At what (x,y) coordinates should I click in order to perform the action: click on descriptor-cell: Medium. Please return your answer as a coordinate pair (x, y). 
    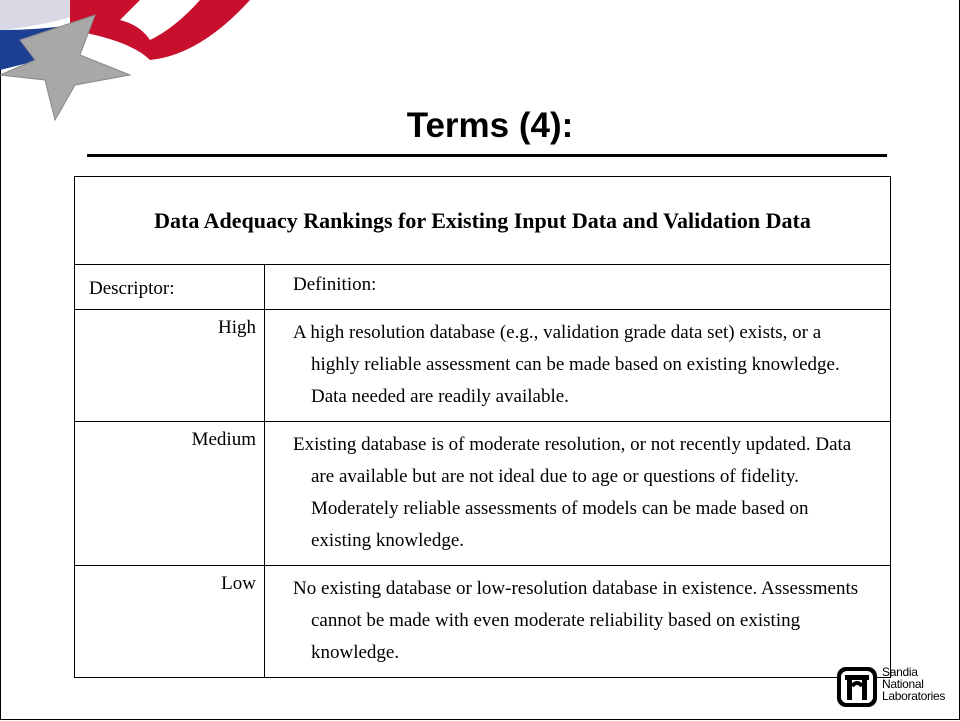
    Looking at the image, I should click on (169, 493).